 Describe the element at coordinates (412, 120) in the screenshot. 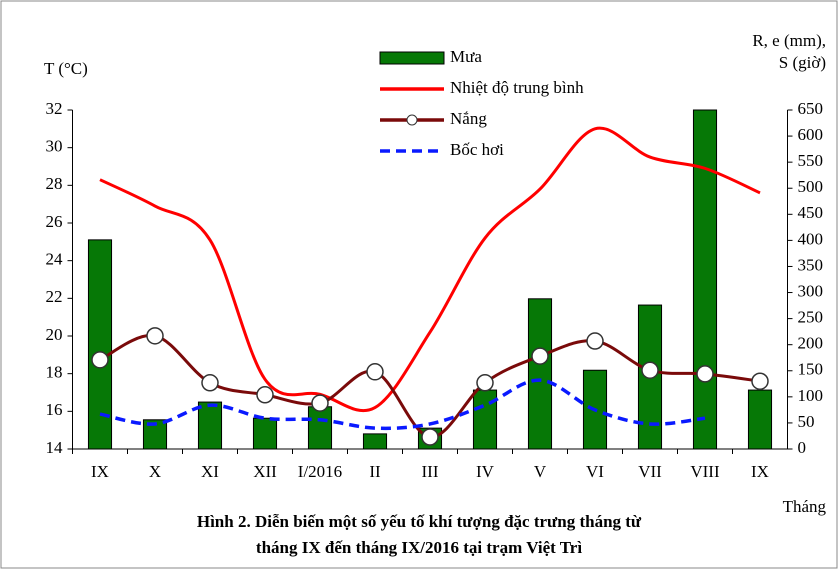

I see `legend-marker` at that location.